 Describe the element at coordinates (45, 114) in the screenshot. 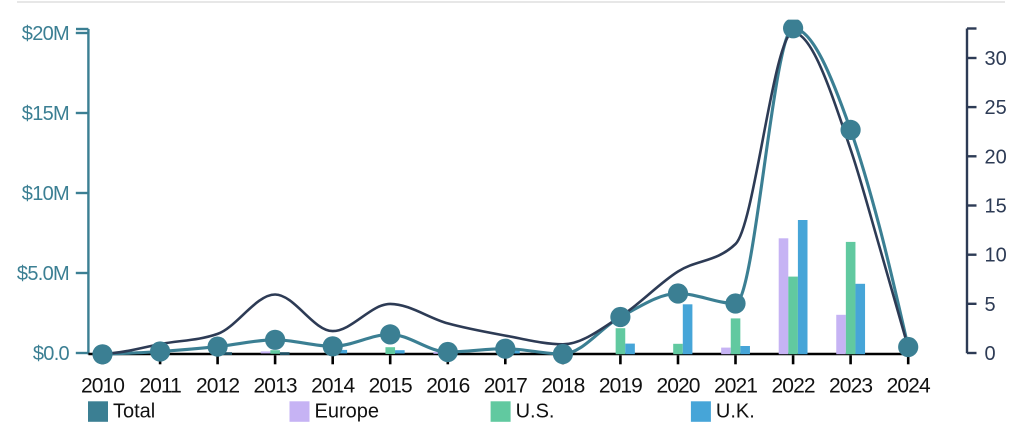

I see `svg-text: $15M` at that location.